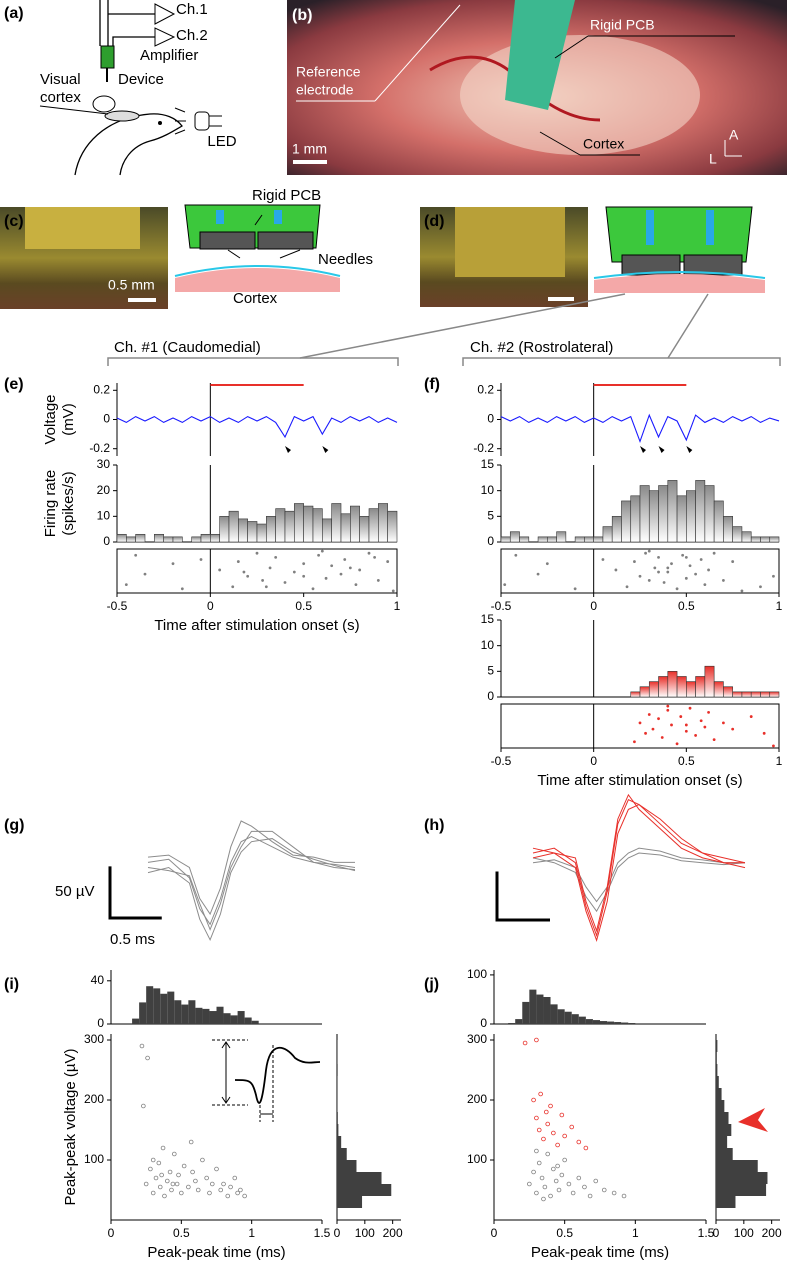 Image resolution: width=787 pixels, height=1261 pixels. What do you see at coordinates (488, 464) in the screenshot?
I see `y-tick-label: 15` at bounding box center [488, 464].